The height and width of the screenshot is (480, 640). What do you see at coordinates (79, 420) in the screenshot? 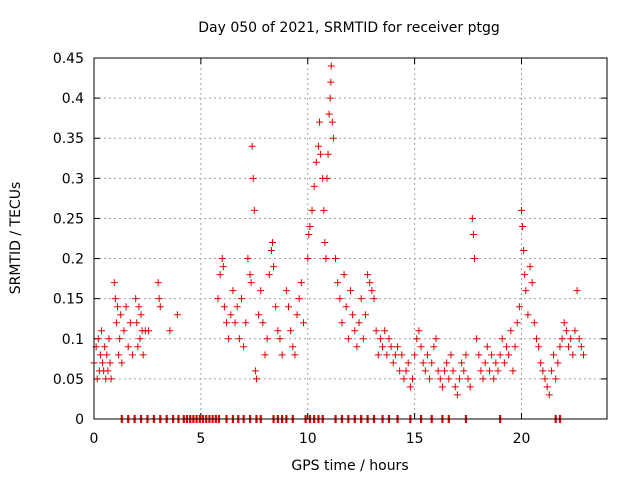
I see `y-tick-label: 0` at bounding box center [79, 420].